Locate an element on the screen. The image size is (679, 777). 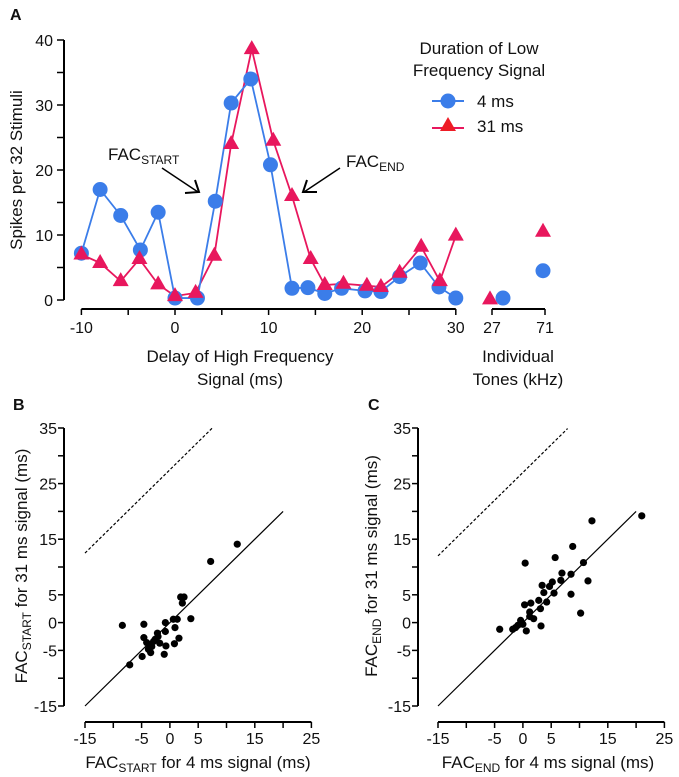
panel-a-x-tick-label: 30 is located at coordinates (456, 328).